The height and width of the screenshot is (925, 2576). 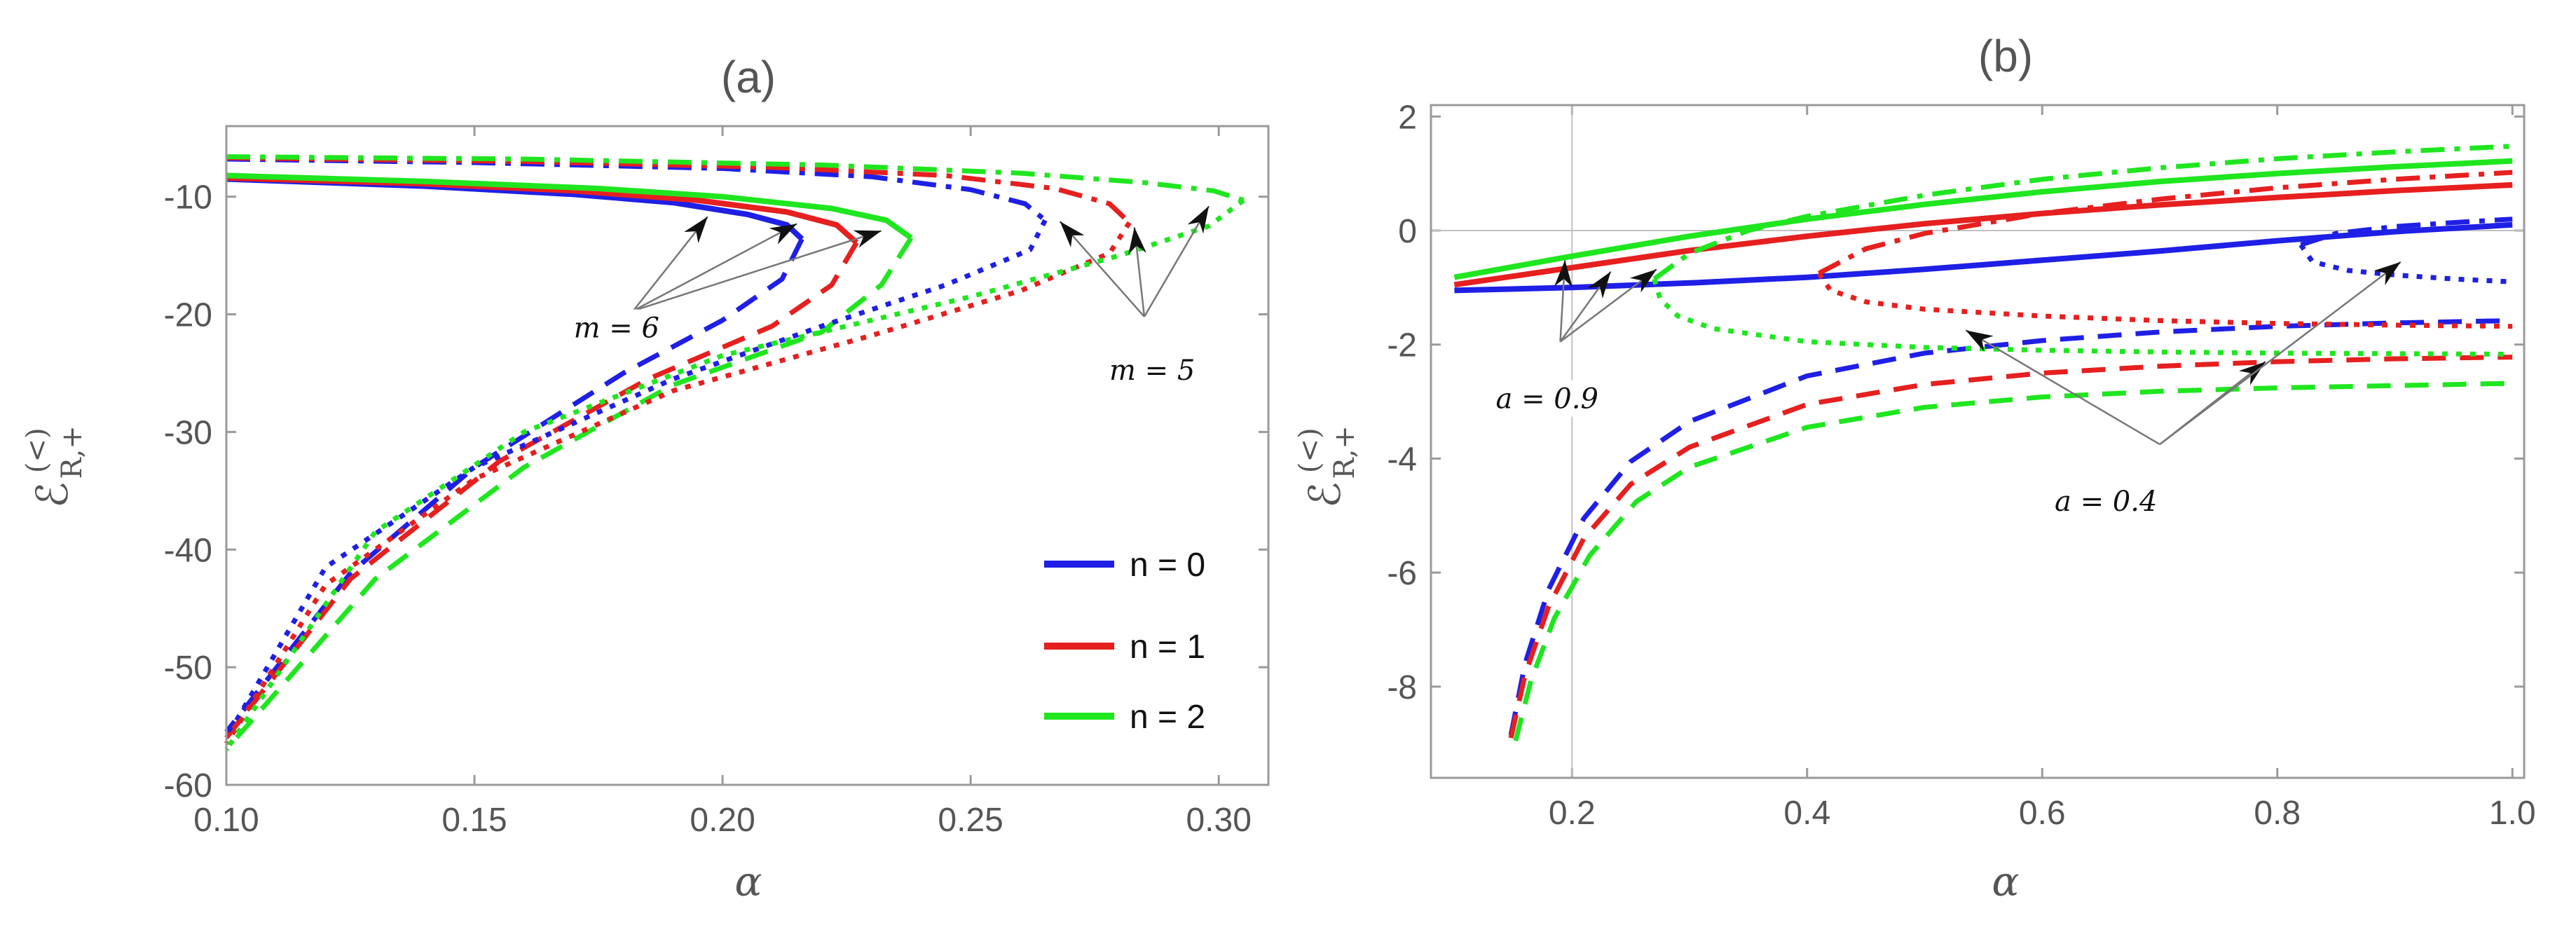 What do you see at coordinates (1218, 820) in the screenshot?
I see `x-tick-label: 0.30` at bounding box center [1218, 820].